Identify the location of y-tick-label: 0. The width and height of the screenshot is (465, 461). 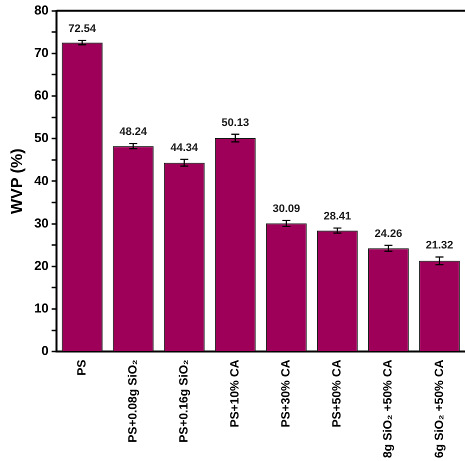
(45, 350).